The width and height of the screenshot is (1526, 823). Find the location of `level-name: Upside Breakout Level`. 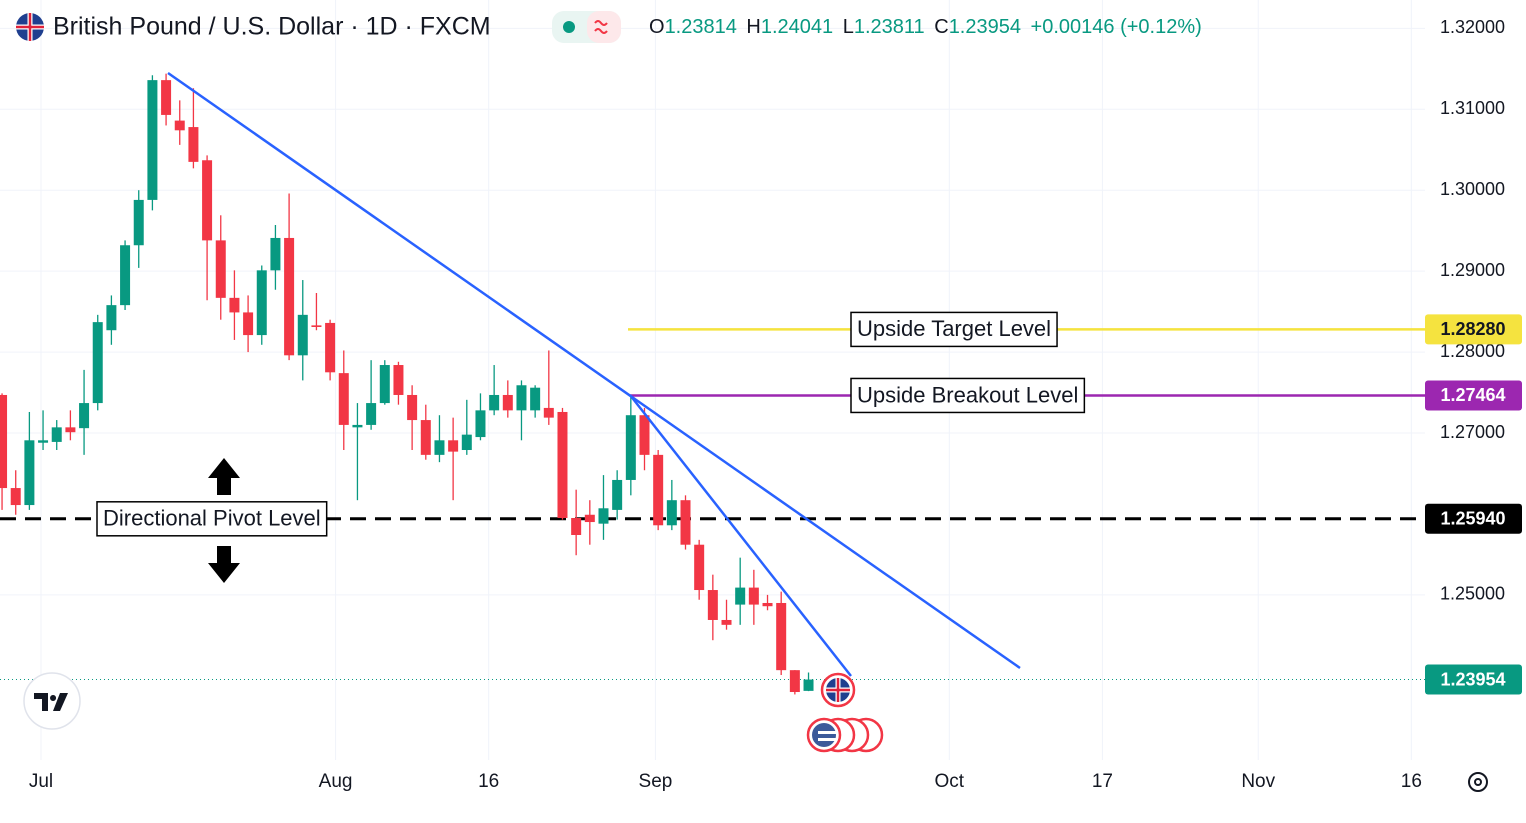

level-name: Upside Breakout Level is located at coordinates (967, 394).